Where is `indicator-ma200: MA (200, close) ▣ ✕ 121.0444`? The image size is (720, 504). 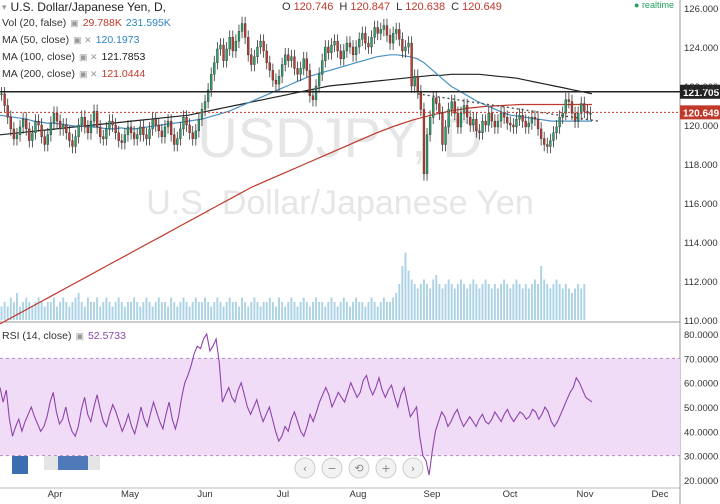 indicator-ma200: MA (200, close) ▣ ✕ 121.0444 is located at coordinates (73, 74).